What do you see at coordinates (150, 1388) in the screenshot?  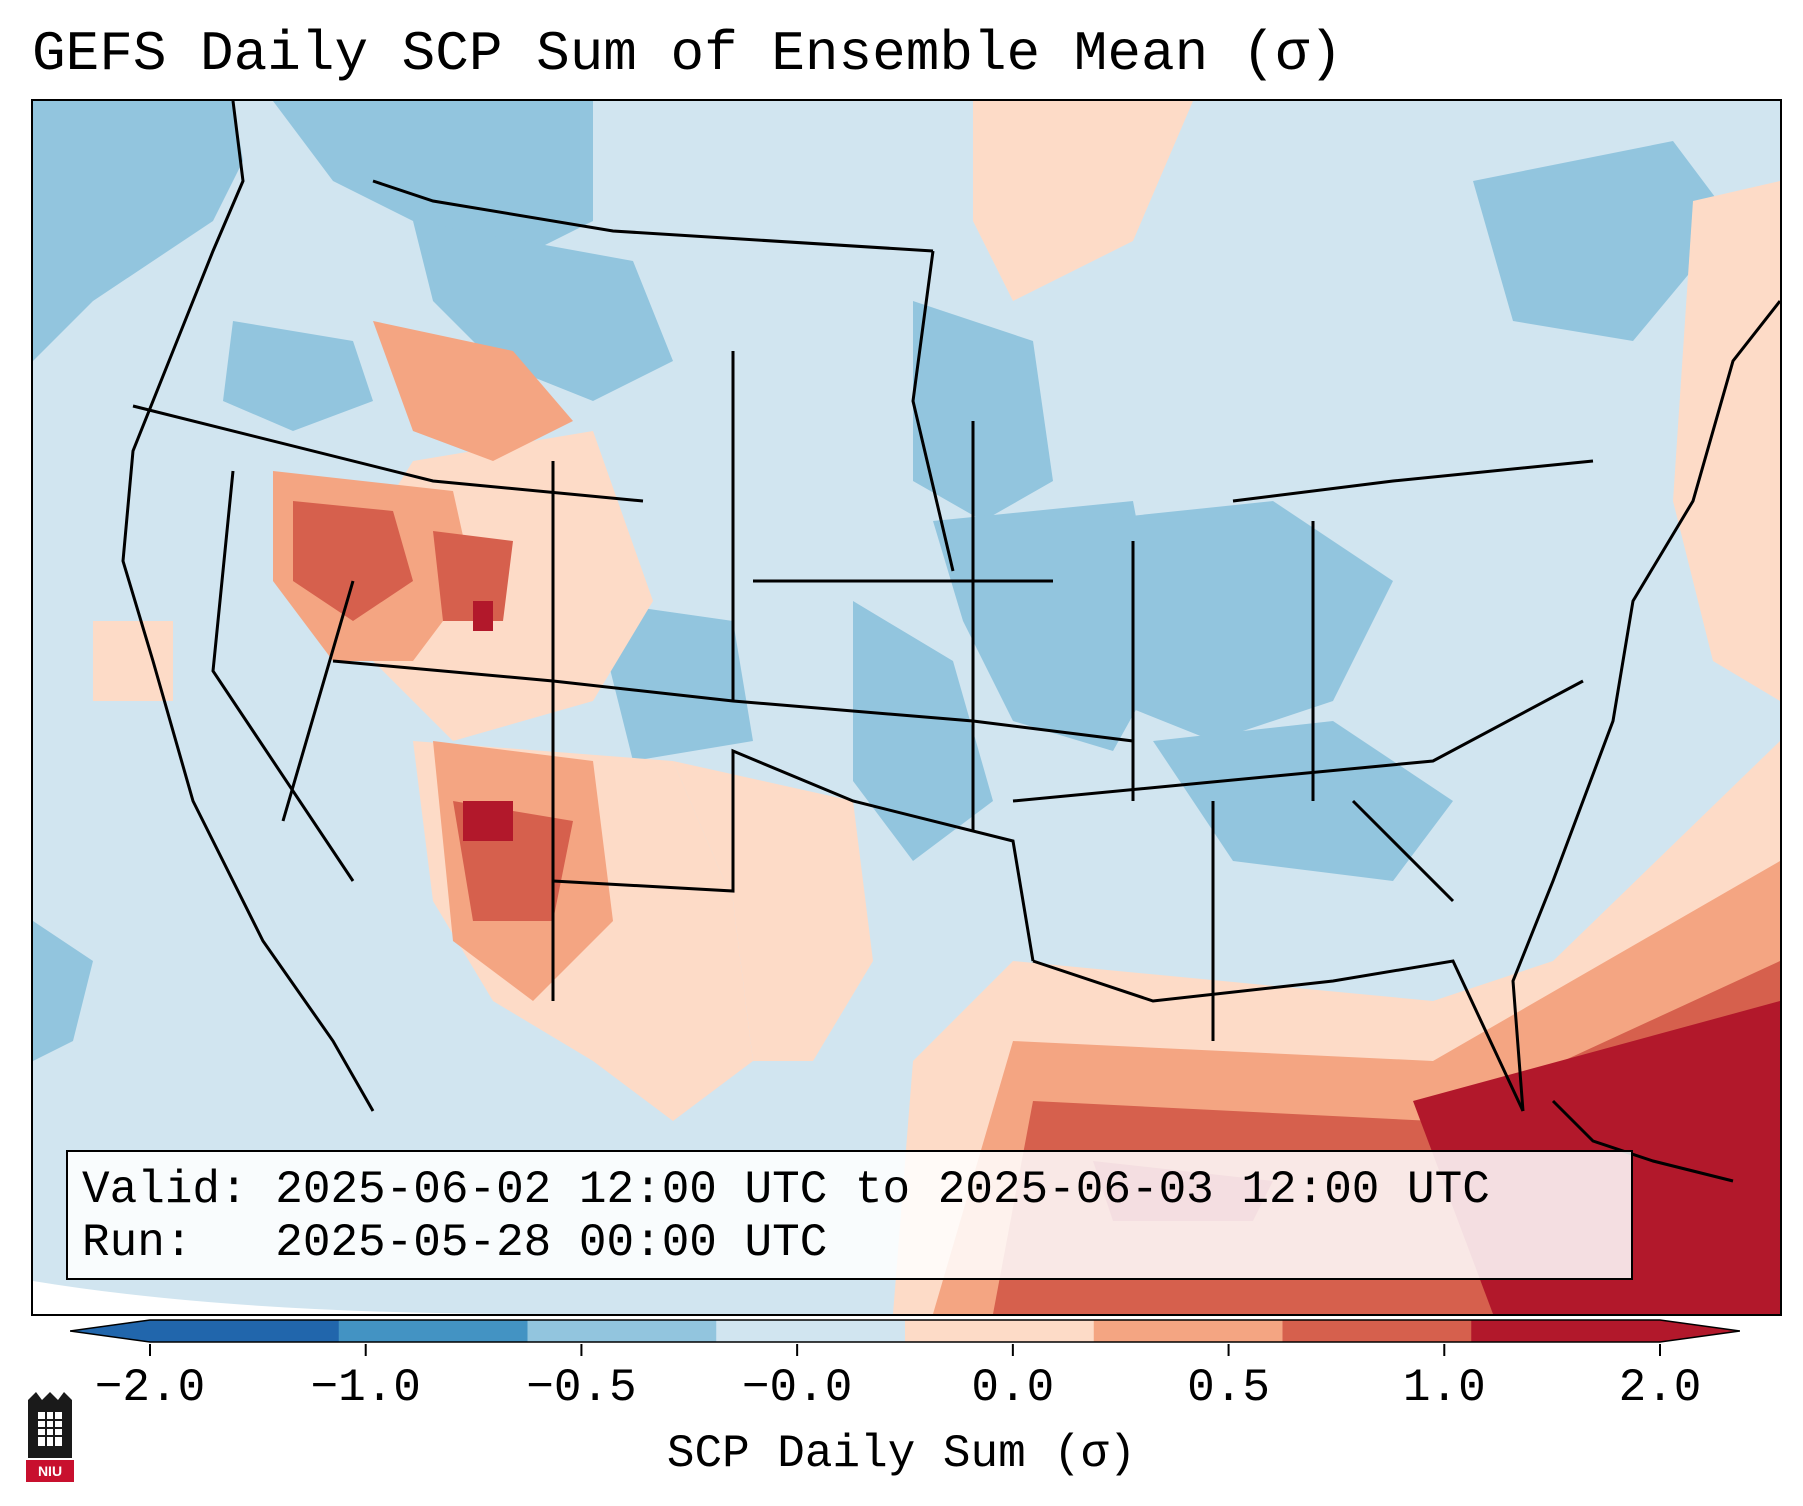 I see `colorbar-tick-label: −2.0` at bounding box center [150, 1388].